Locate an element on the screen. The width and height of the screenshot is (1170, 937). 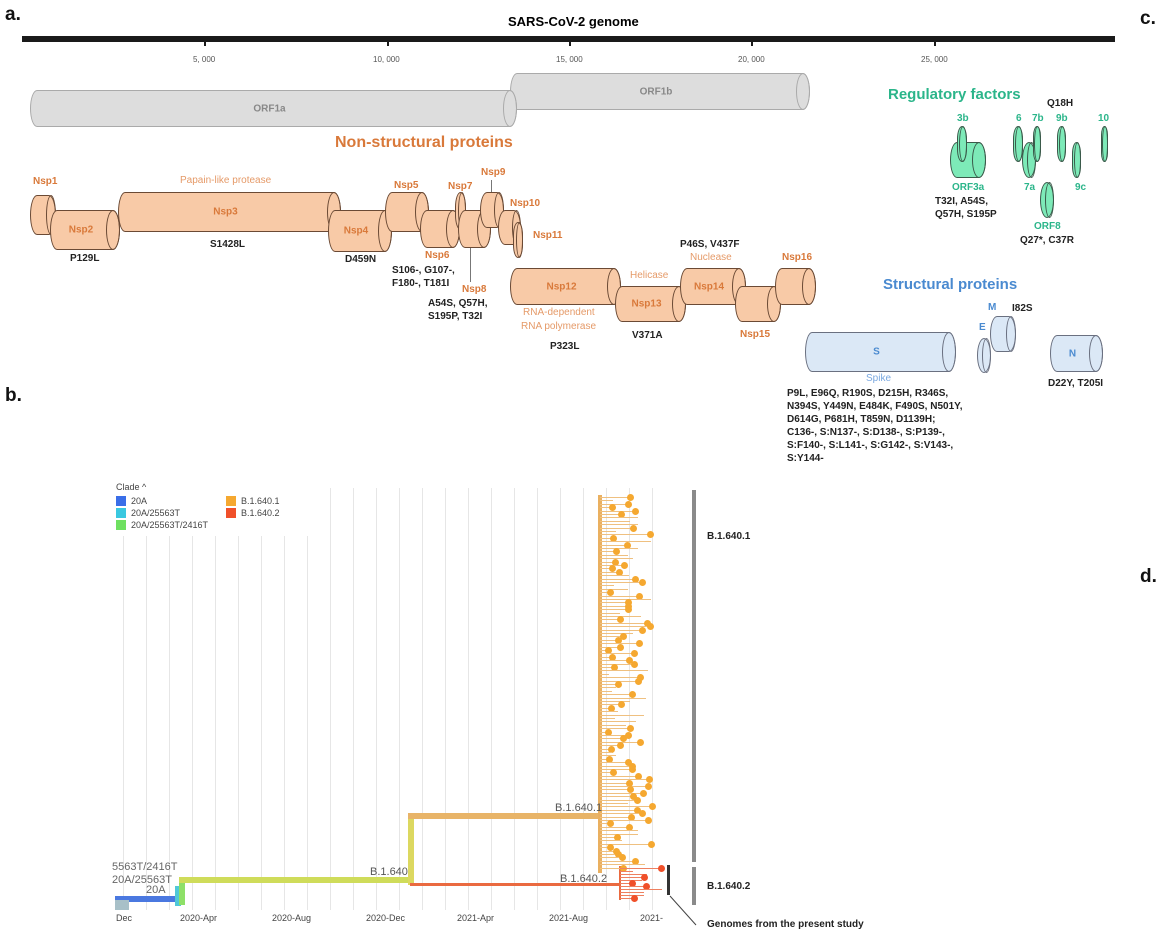
orf3b-cylinder is located at coordinates (962, 144).